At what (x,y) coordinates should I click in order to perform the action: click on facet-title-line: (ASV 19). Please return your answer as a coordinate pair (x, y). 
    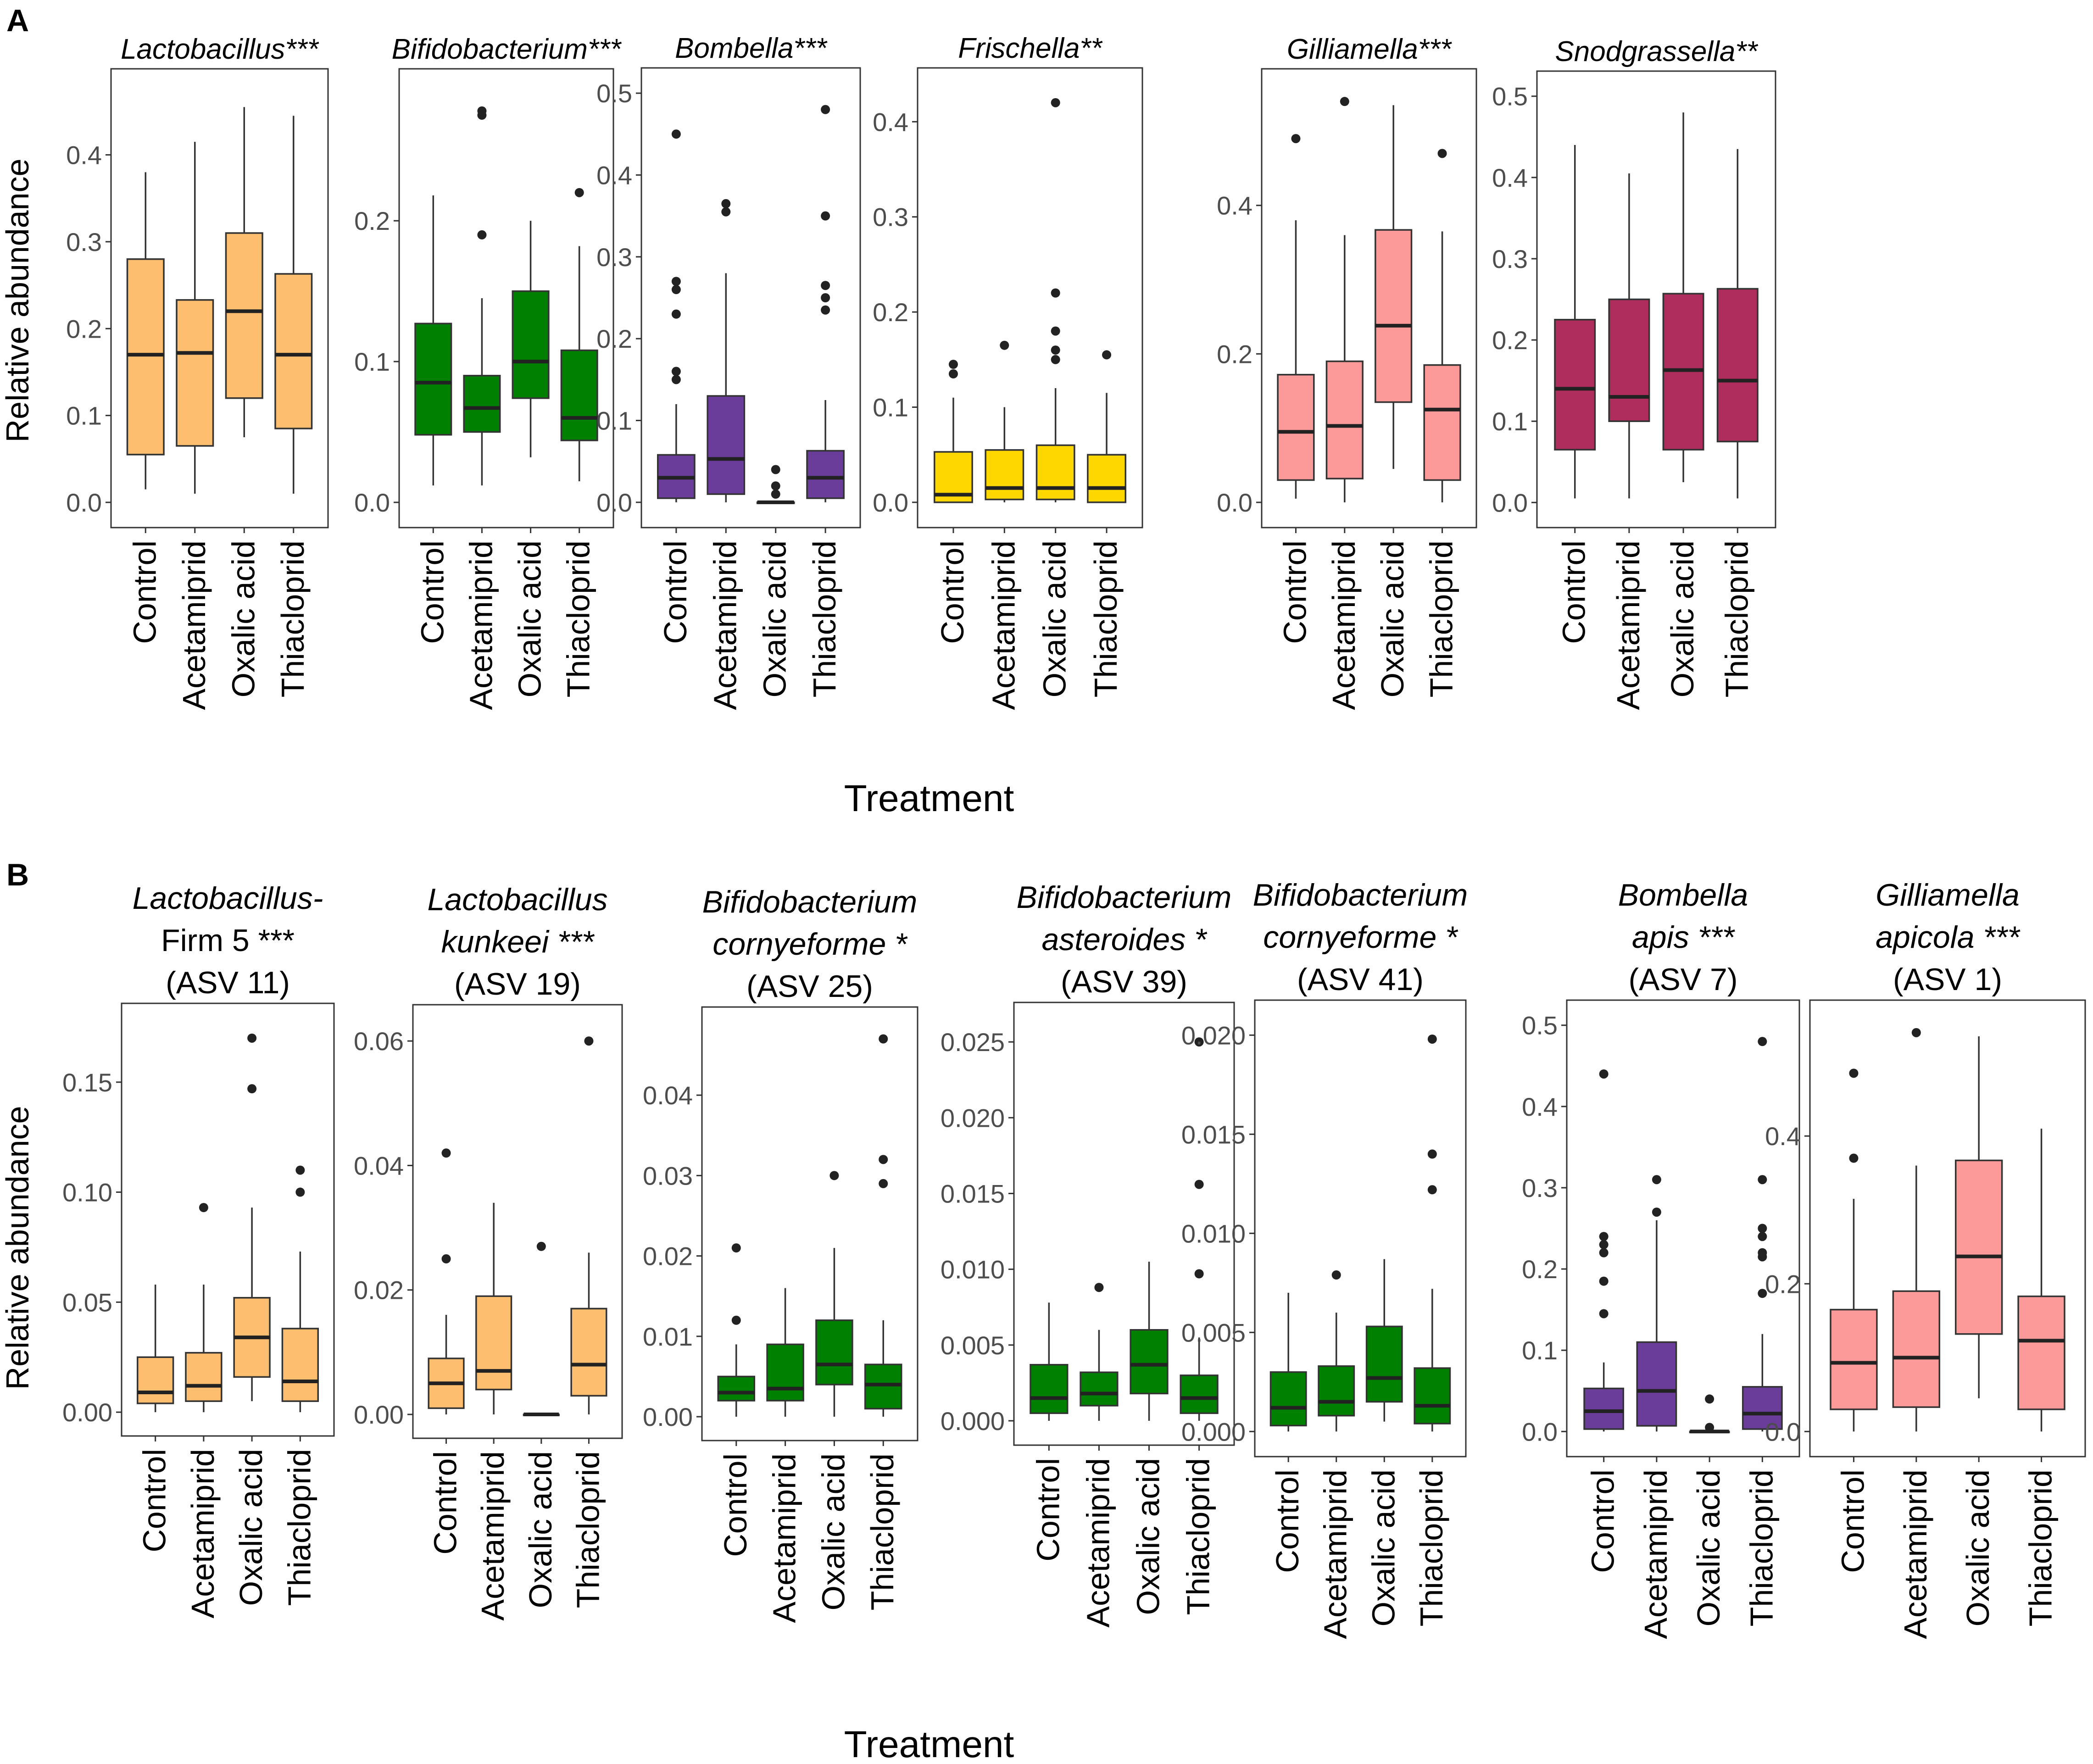
    Looking at the image, I should click on (517, 984).